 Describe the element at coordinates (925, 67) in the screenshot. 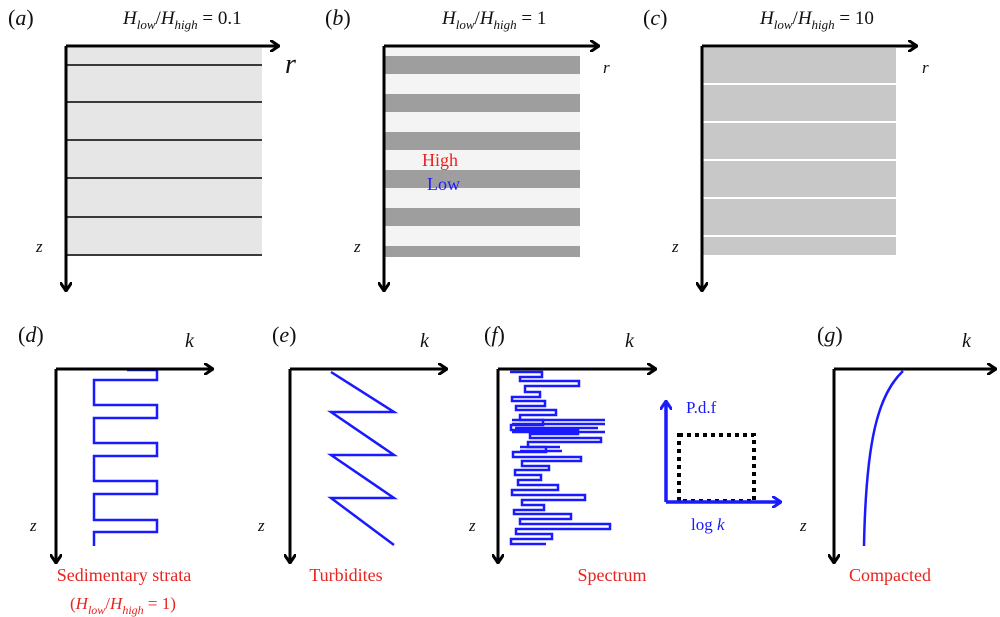

I see `panel-c-r-label: r` at that location.